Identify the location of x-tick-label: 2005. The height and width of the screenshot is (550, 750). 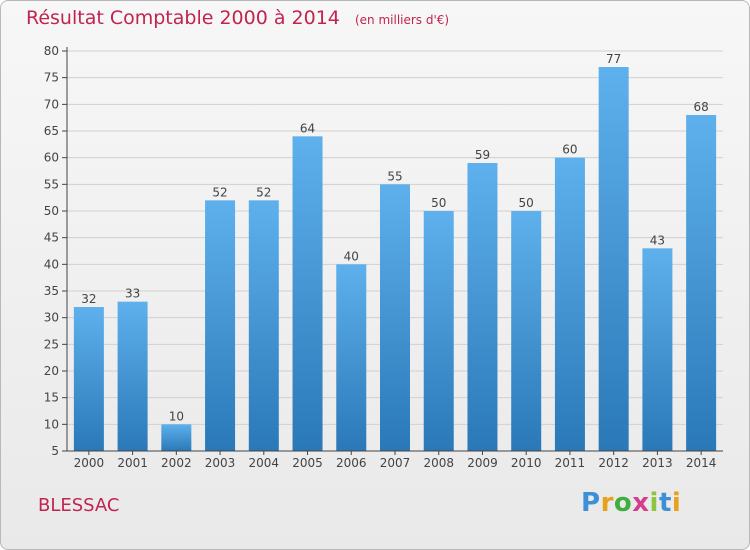
(307, 463).